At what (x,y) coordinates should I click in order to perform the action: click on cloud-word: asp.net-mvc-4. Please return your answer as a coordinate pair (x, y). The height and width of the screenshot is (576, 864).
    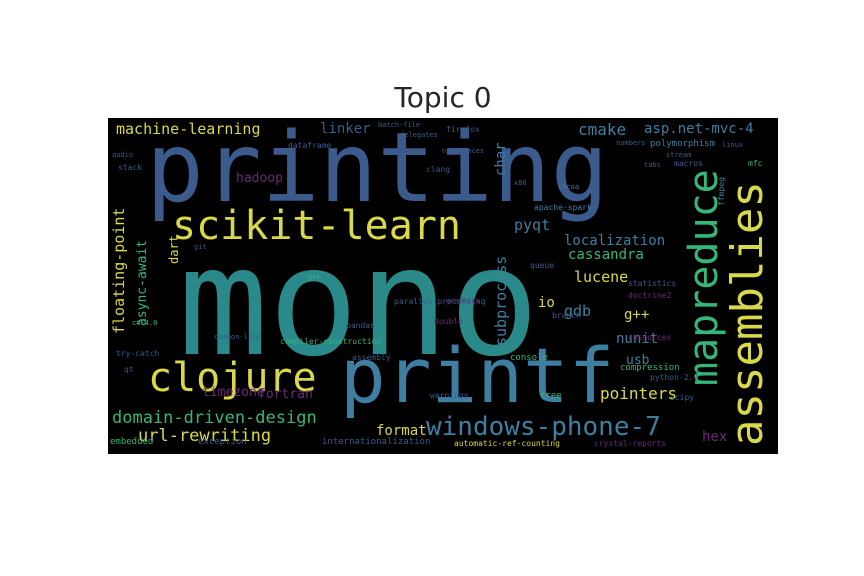
    Looking at the image, I should click on (699, 129).